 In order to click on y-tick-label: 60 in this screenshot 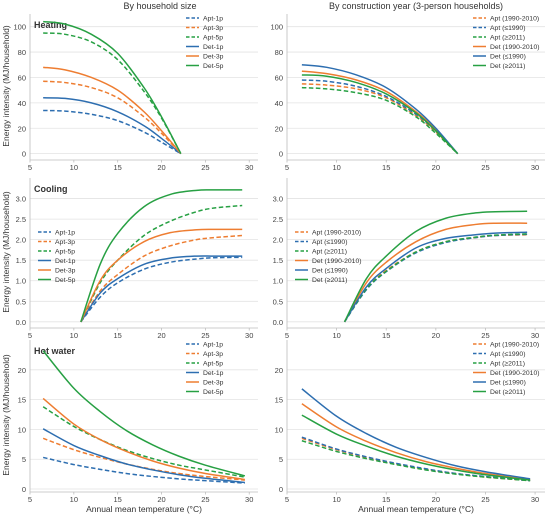, I will do `click(279, 77)`.